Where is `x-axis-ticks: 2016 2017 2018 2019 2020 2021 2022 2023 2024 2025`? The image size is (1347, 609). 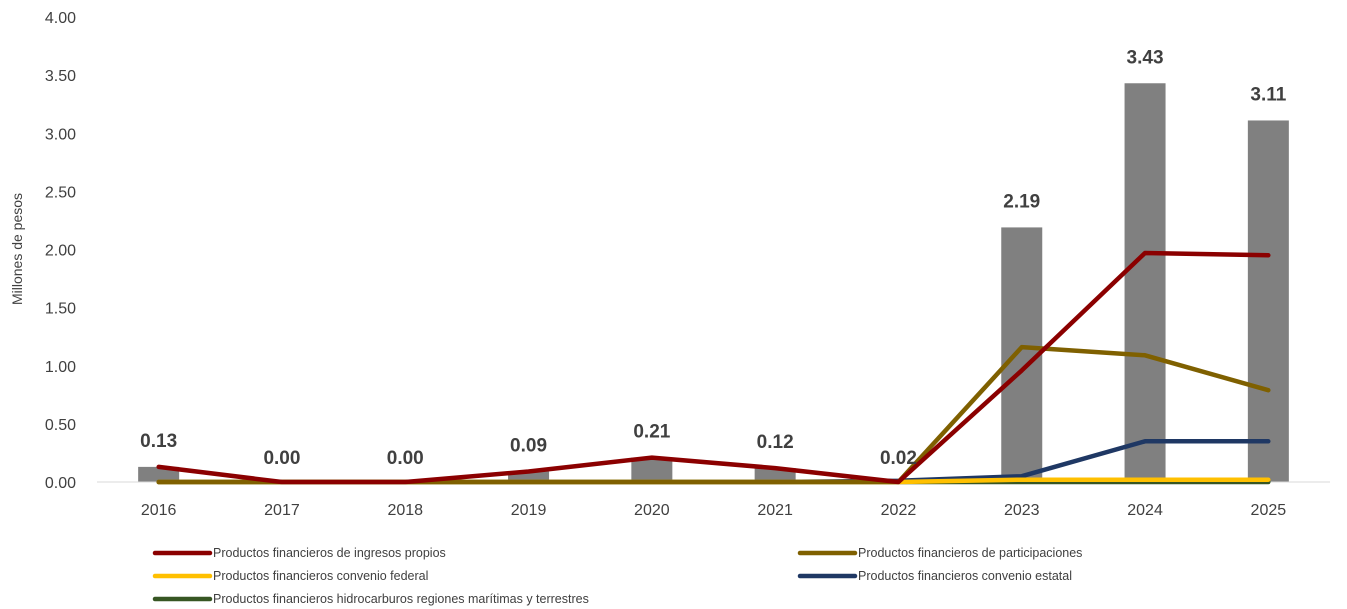 x-axis-ticks: 2016 2017 2018 2019 2020 2021 2022 2023 2024 2025 is located at coordinates (713, 510).